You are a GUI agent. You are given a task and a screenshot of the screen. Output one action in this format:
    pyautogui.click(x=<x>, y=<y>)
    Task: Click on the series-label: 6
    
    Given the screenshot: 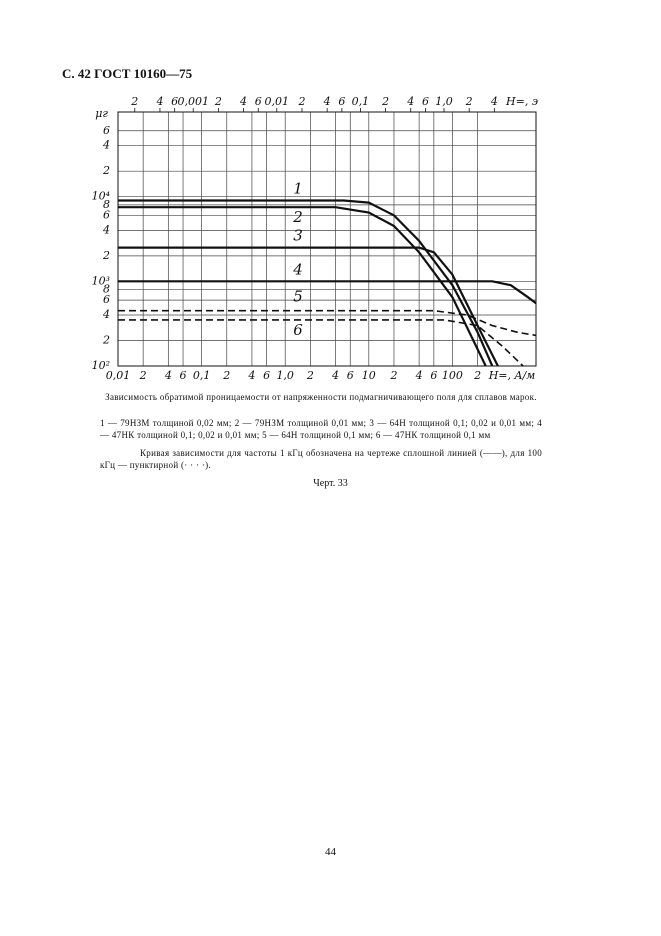 What is the action you would take?
    pyautogui.click(x=298, y=330)
    